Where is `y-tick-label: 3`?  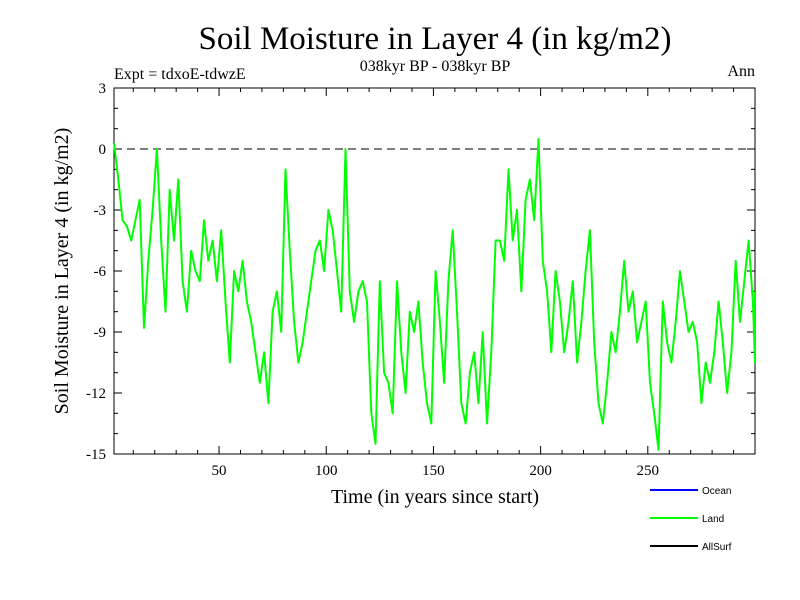 y-tick-label: 3 is located at coordinates (103, 89).